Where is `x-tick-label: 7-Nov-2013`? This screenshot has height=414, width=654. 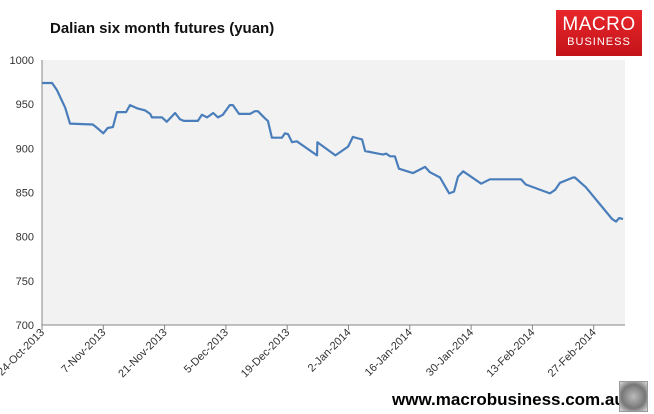 x-tick-label: 7-Nov-2013 is located at coordinates (83, 351).